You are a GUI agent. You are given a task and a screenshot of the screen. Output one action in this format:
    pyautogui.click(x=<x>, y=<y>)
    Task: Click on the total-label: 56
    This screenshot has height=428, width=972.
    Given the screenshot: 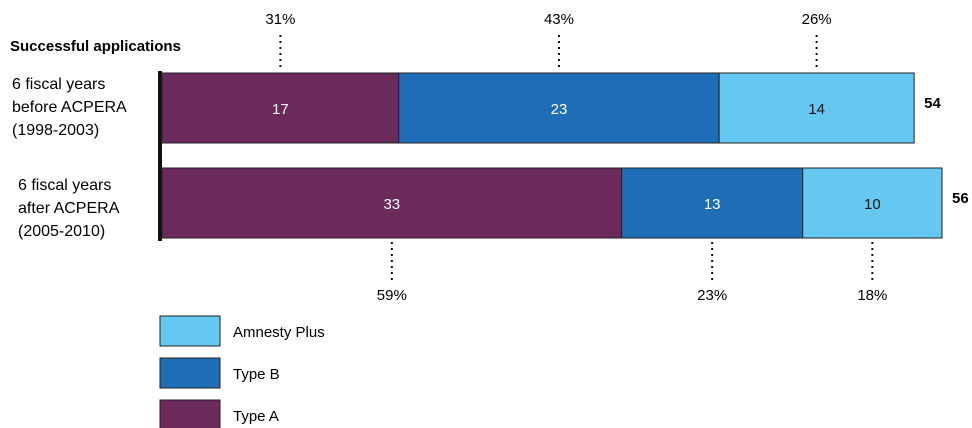 What is the action you would take?
    pyautogui.click(x=960, y=198)
    